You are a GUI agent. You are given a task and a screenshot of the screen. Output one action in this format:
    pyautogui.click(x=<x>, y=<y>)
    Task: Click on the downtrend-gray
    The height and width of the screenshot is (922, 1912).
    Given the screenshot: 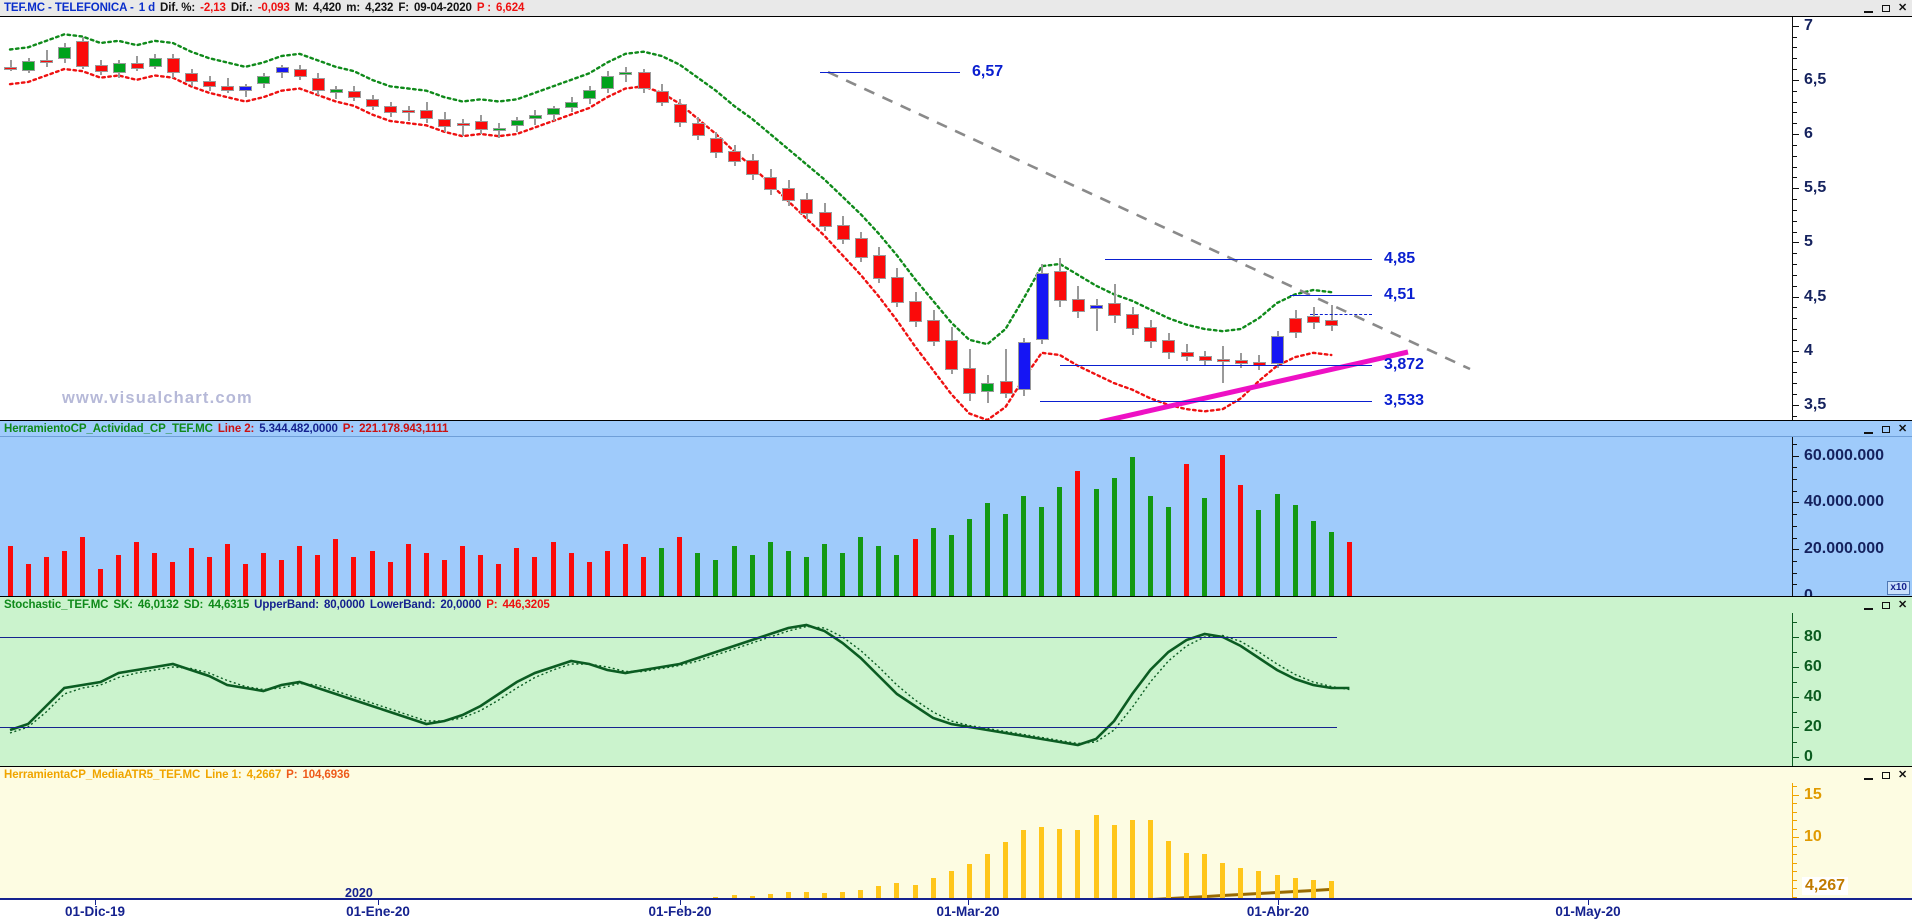 What is the action you would take?
    pyautogui.click(x=1149, y=220)
    